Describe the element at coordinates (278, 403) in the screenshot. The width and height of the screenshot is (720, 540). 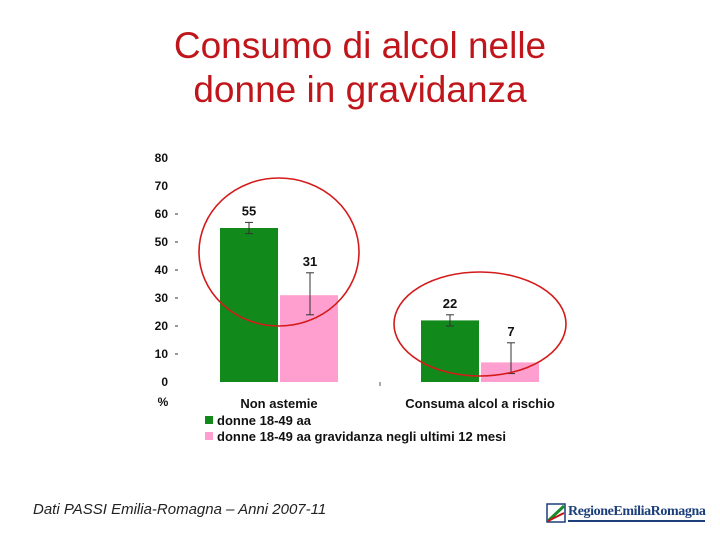
I see `category-label: Non astemie` at that location.